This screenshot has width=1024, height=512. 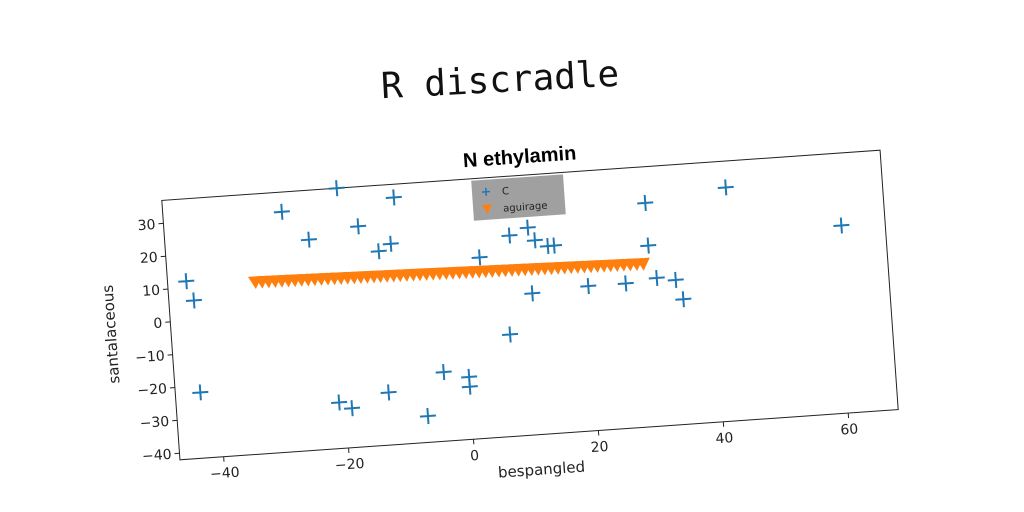 I want to click on x-tick-label: −40, so click(x=225, y=474).